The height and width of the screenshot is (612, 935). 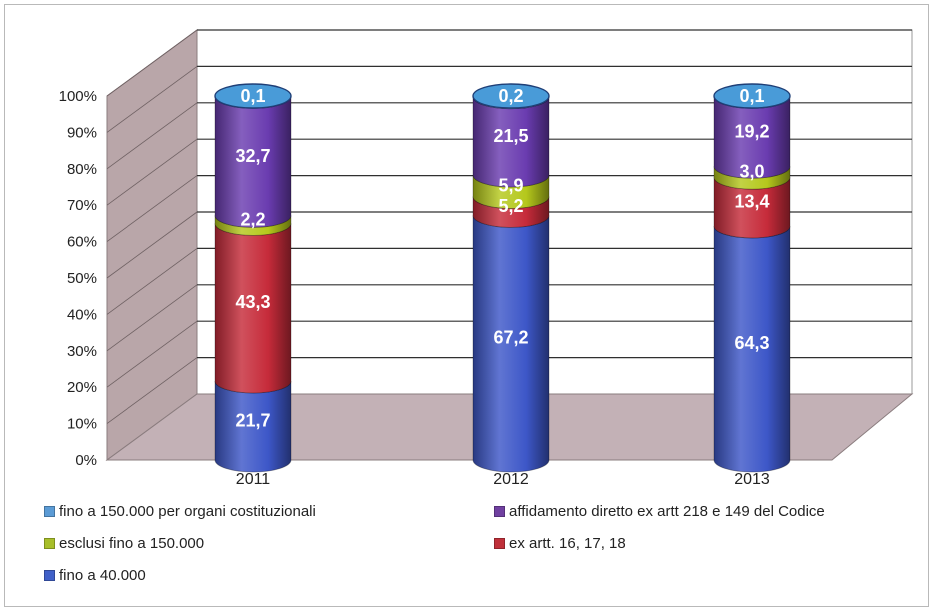 What do you see at coordinates (78, 96) in the screenshot?
I see `y-tick-label: 100%` at bounding box center [78, 96].